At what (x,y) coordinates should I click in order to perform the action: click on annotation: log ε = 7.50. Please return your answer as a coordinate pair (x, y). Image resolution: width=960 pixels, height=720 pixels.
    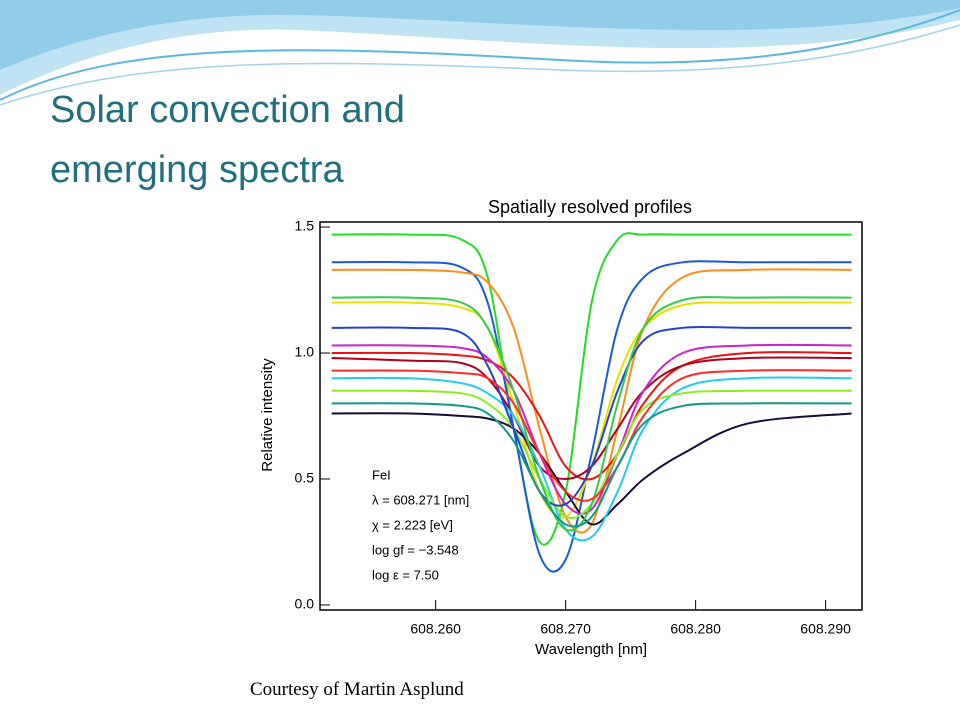
    Looking at the image, I should click on (405, 574).